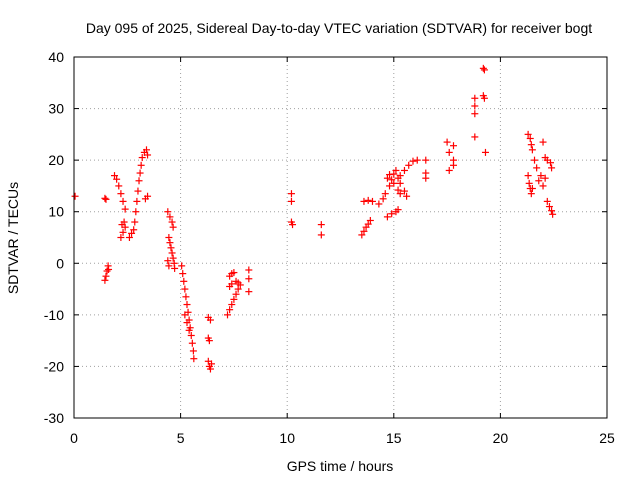 Image resolution: width=640 pixels, height=485 pixels. What do you see at coordinates (501, 438) in the screenshot?
I see `x-tick-label: 20` at bounding box center [501, 438].